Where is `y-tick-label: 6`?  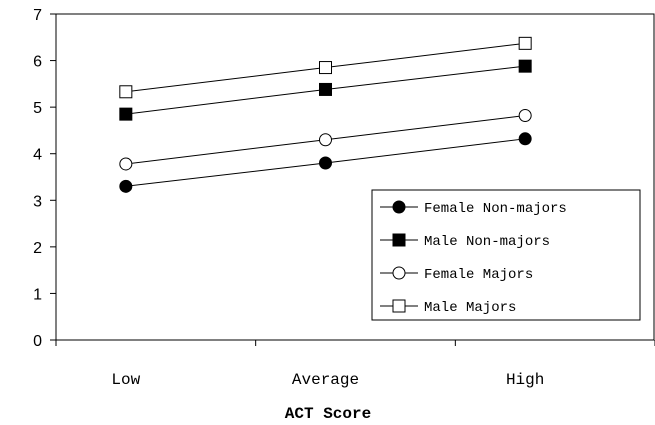 y-tick-label: 6 is located at coordinates (37, 62).